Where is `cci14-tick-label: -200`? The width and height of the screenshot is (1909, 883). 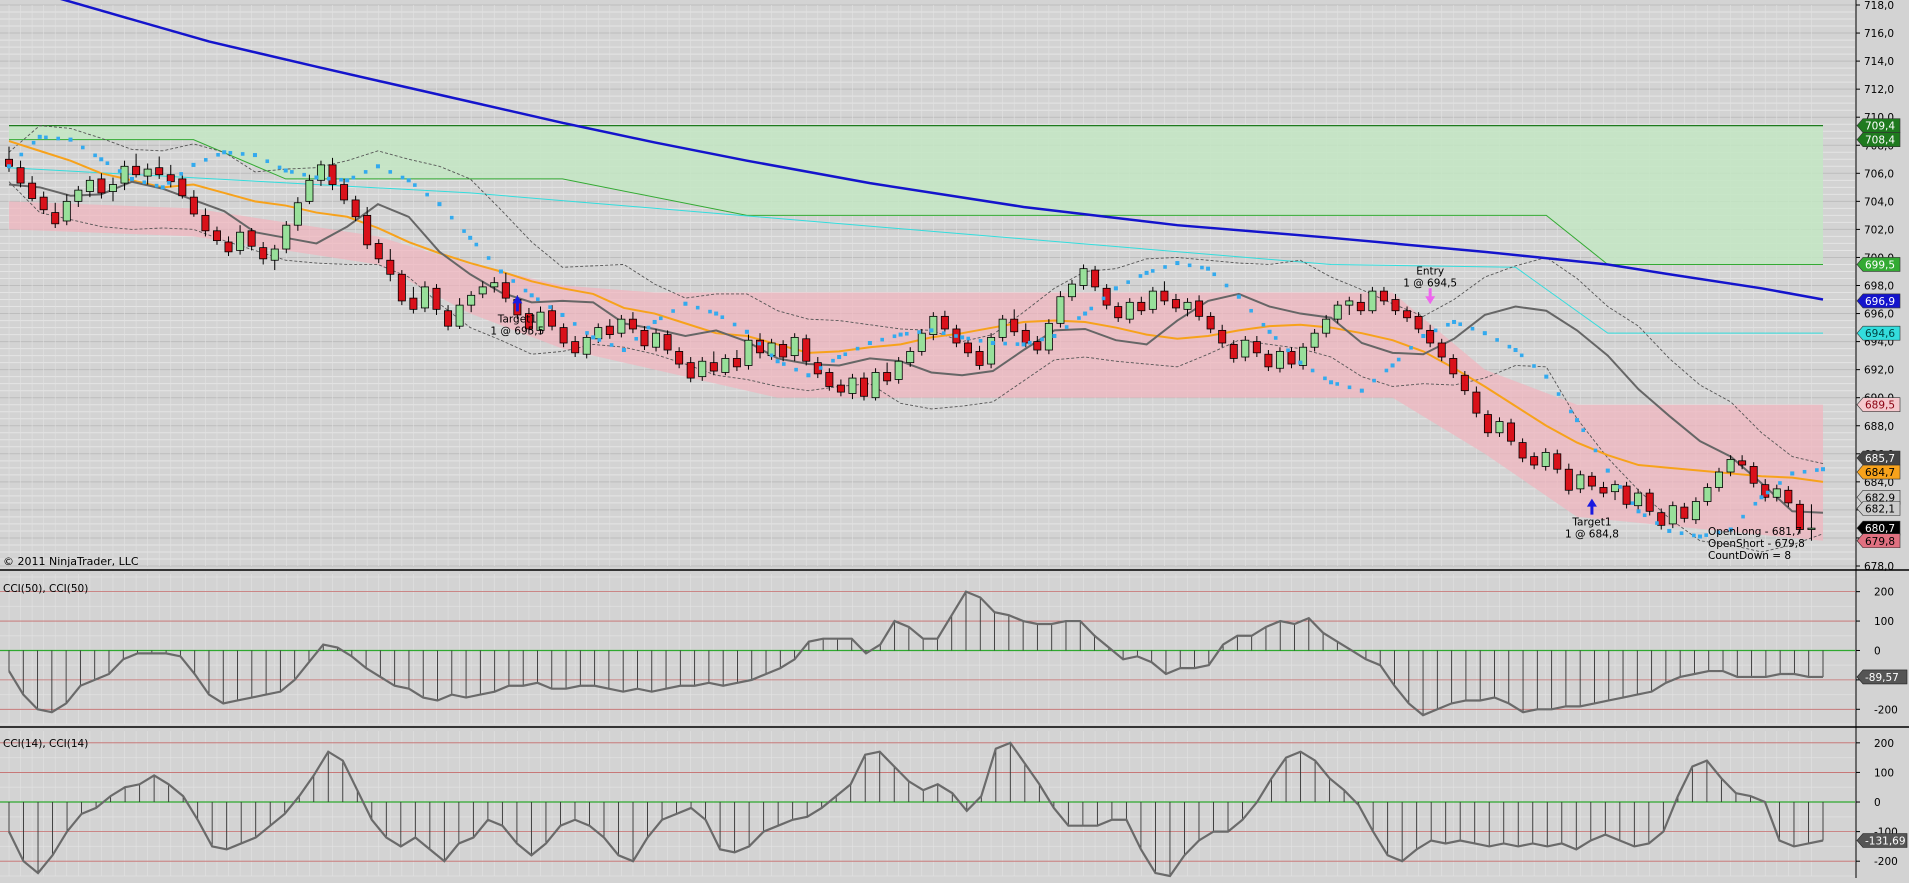
cci14-tick-label: -200 is located at coordinates (1886, 862).